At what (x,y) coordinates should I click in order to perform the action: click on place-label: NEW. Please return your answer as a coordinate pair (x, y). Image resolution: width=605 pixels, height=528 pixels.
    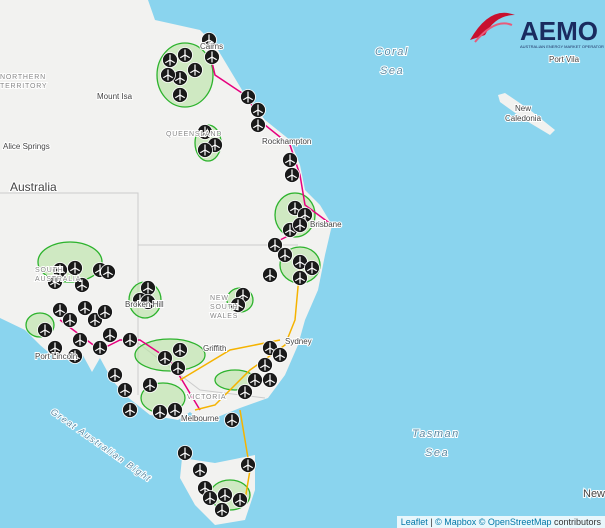
    Looking at the image, I should click on (219, 298).